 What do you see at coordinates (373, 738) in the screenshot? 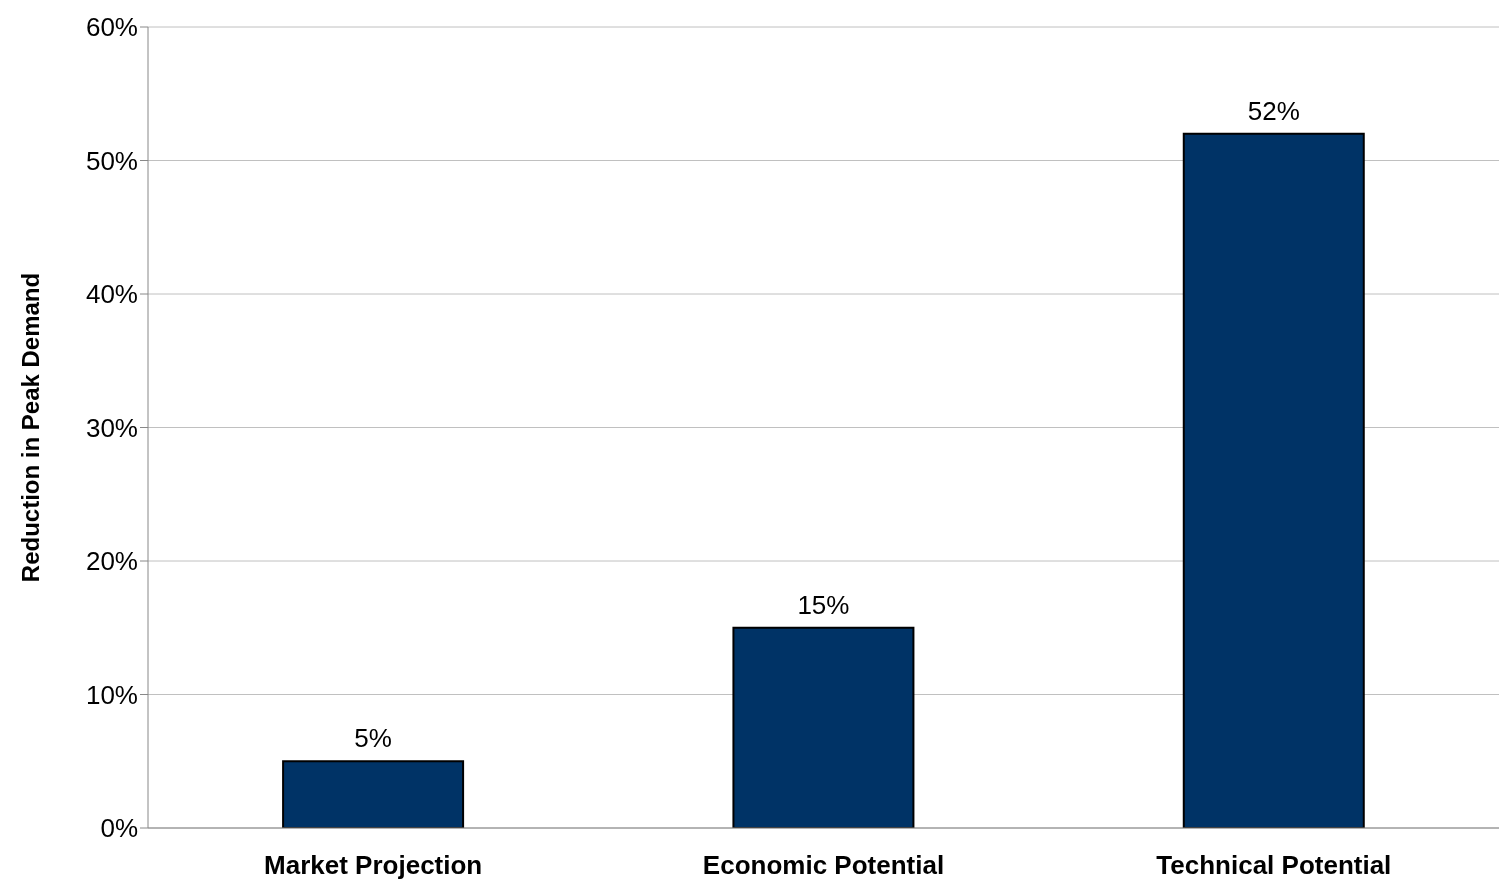
I see `data-label: 5%` at bounding box center [373, 738].